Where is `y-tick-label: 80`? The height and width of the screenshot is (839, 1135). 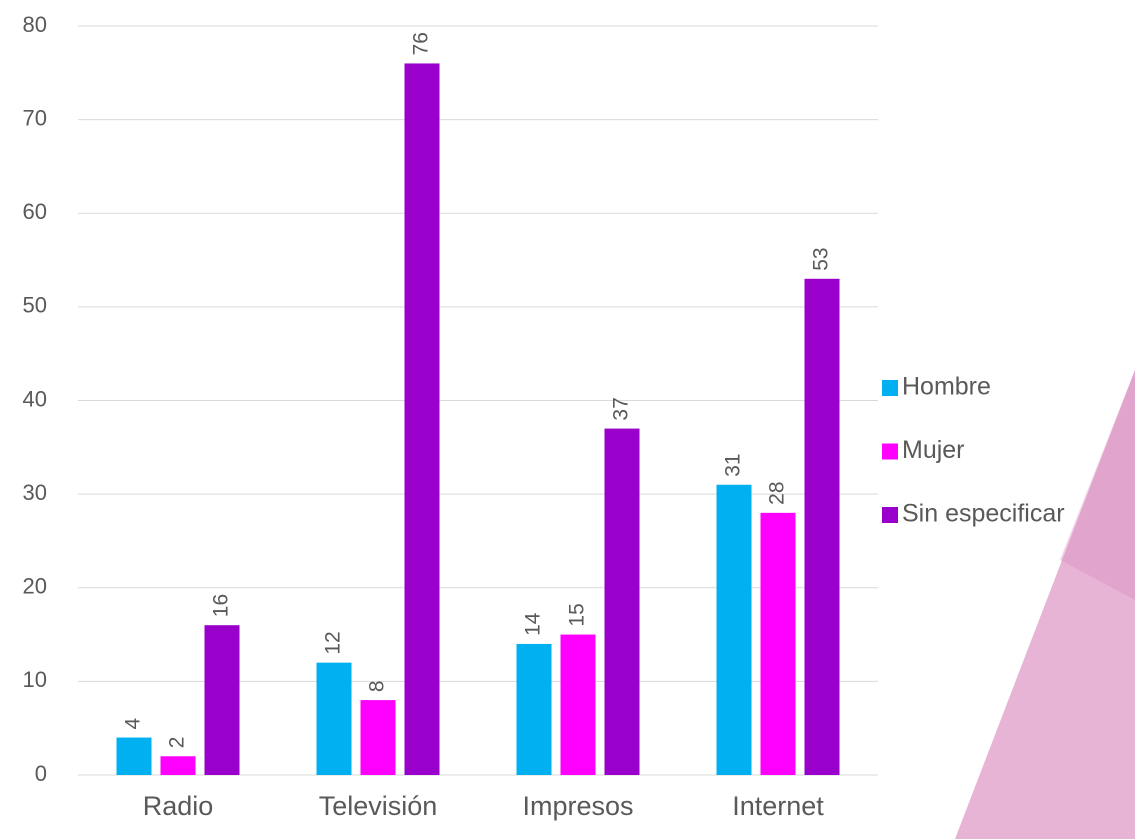
y-tick-label: 80 is located at coordinates (35, 24).